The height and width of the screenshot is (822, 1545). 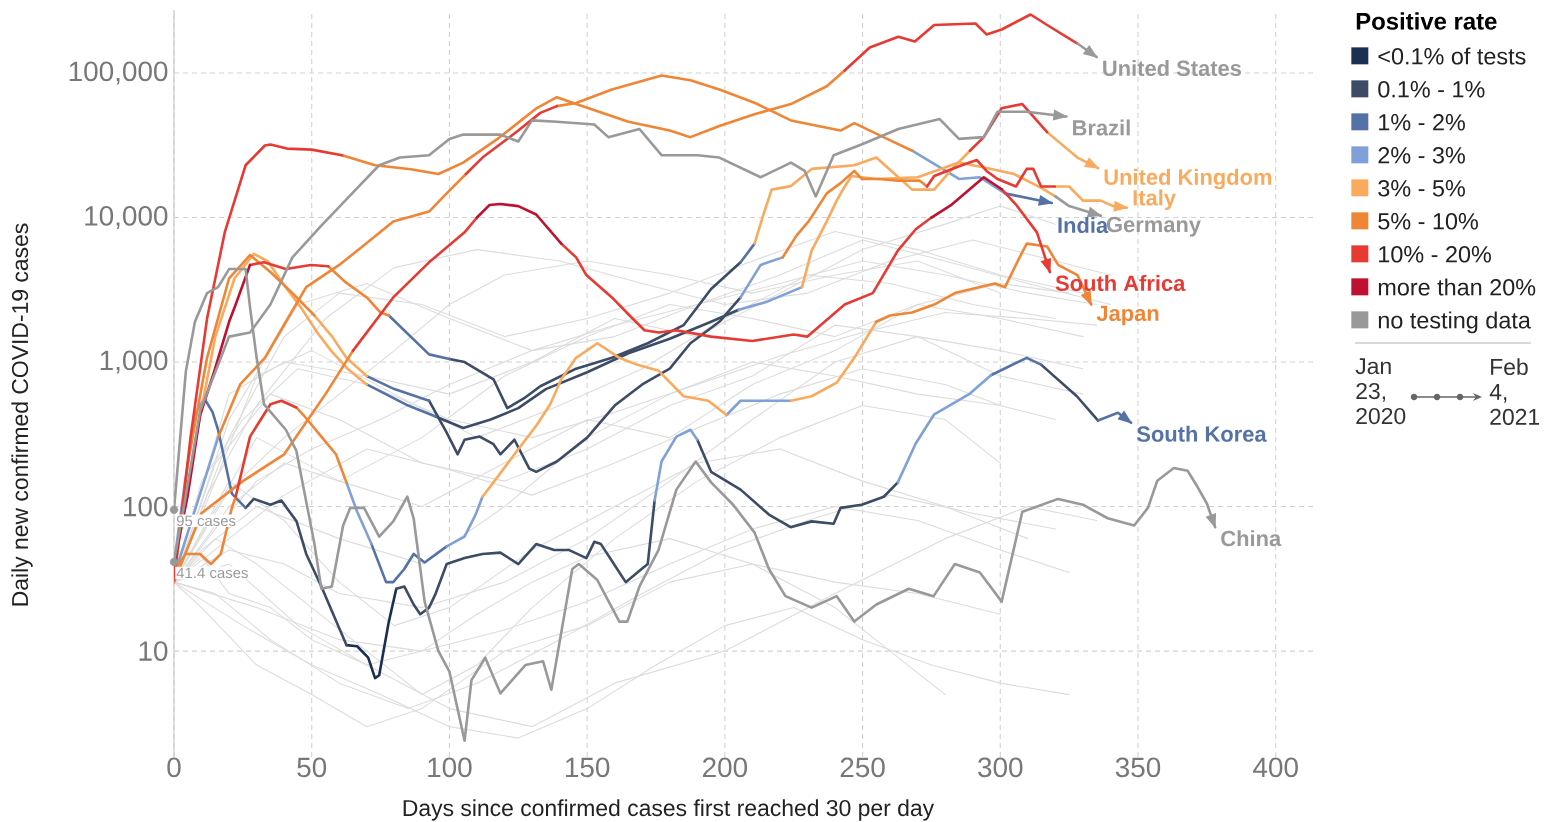 What do you see at coordinates (1251, 538) in the screenshot?
I see `annotation: China` at bounding box center [1251, 538].